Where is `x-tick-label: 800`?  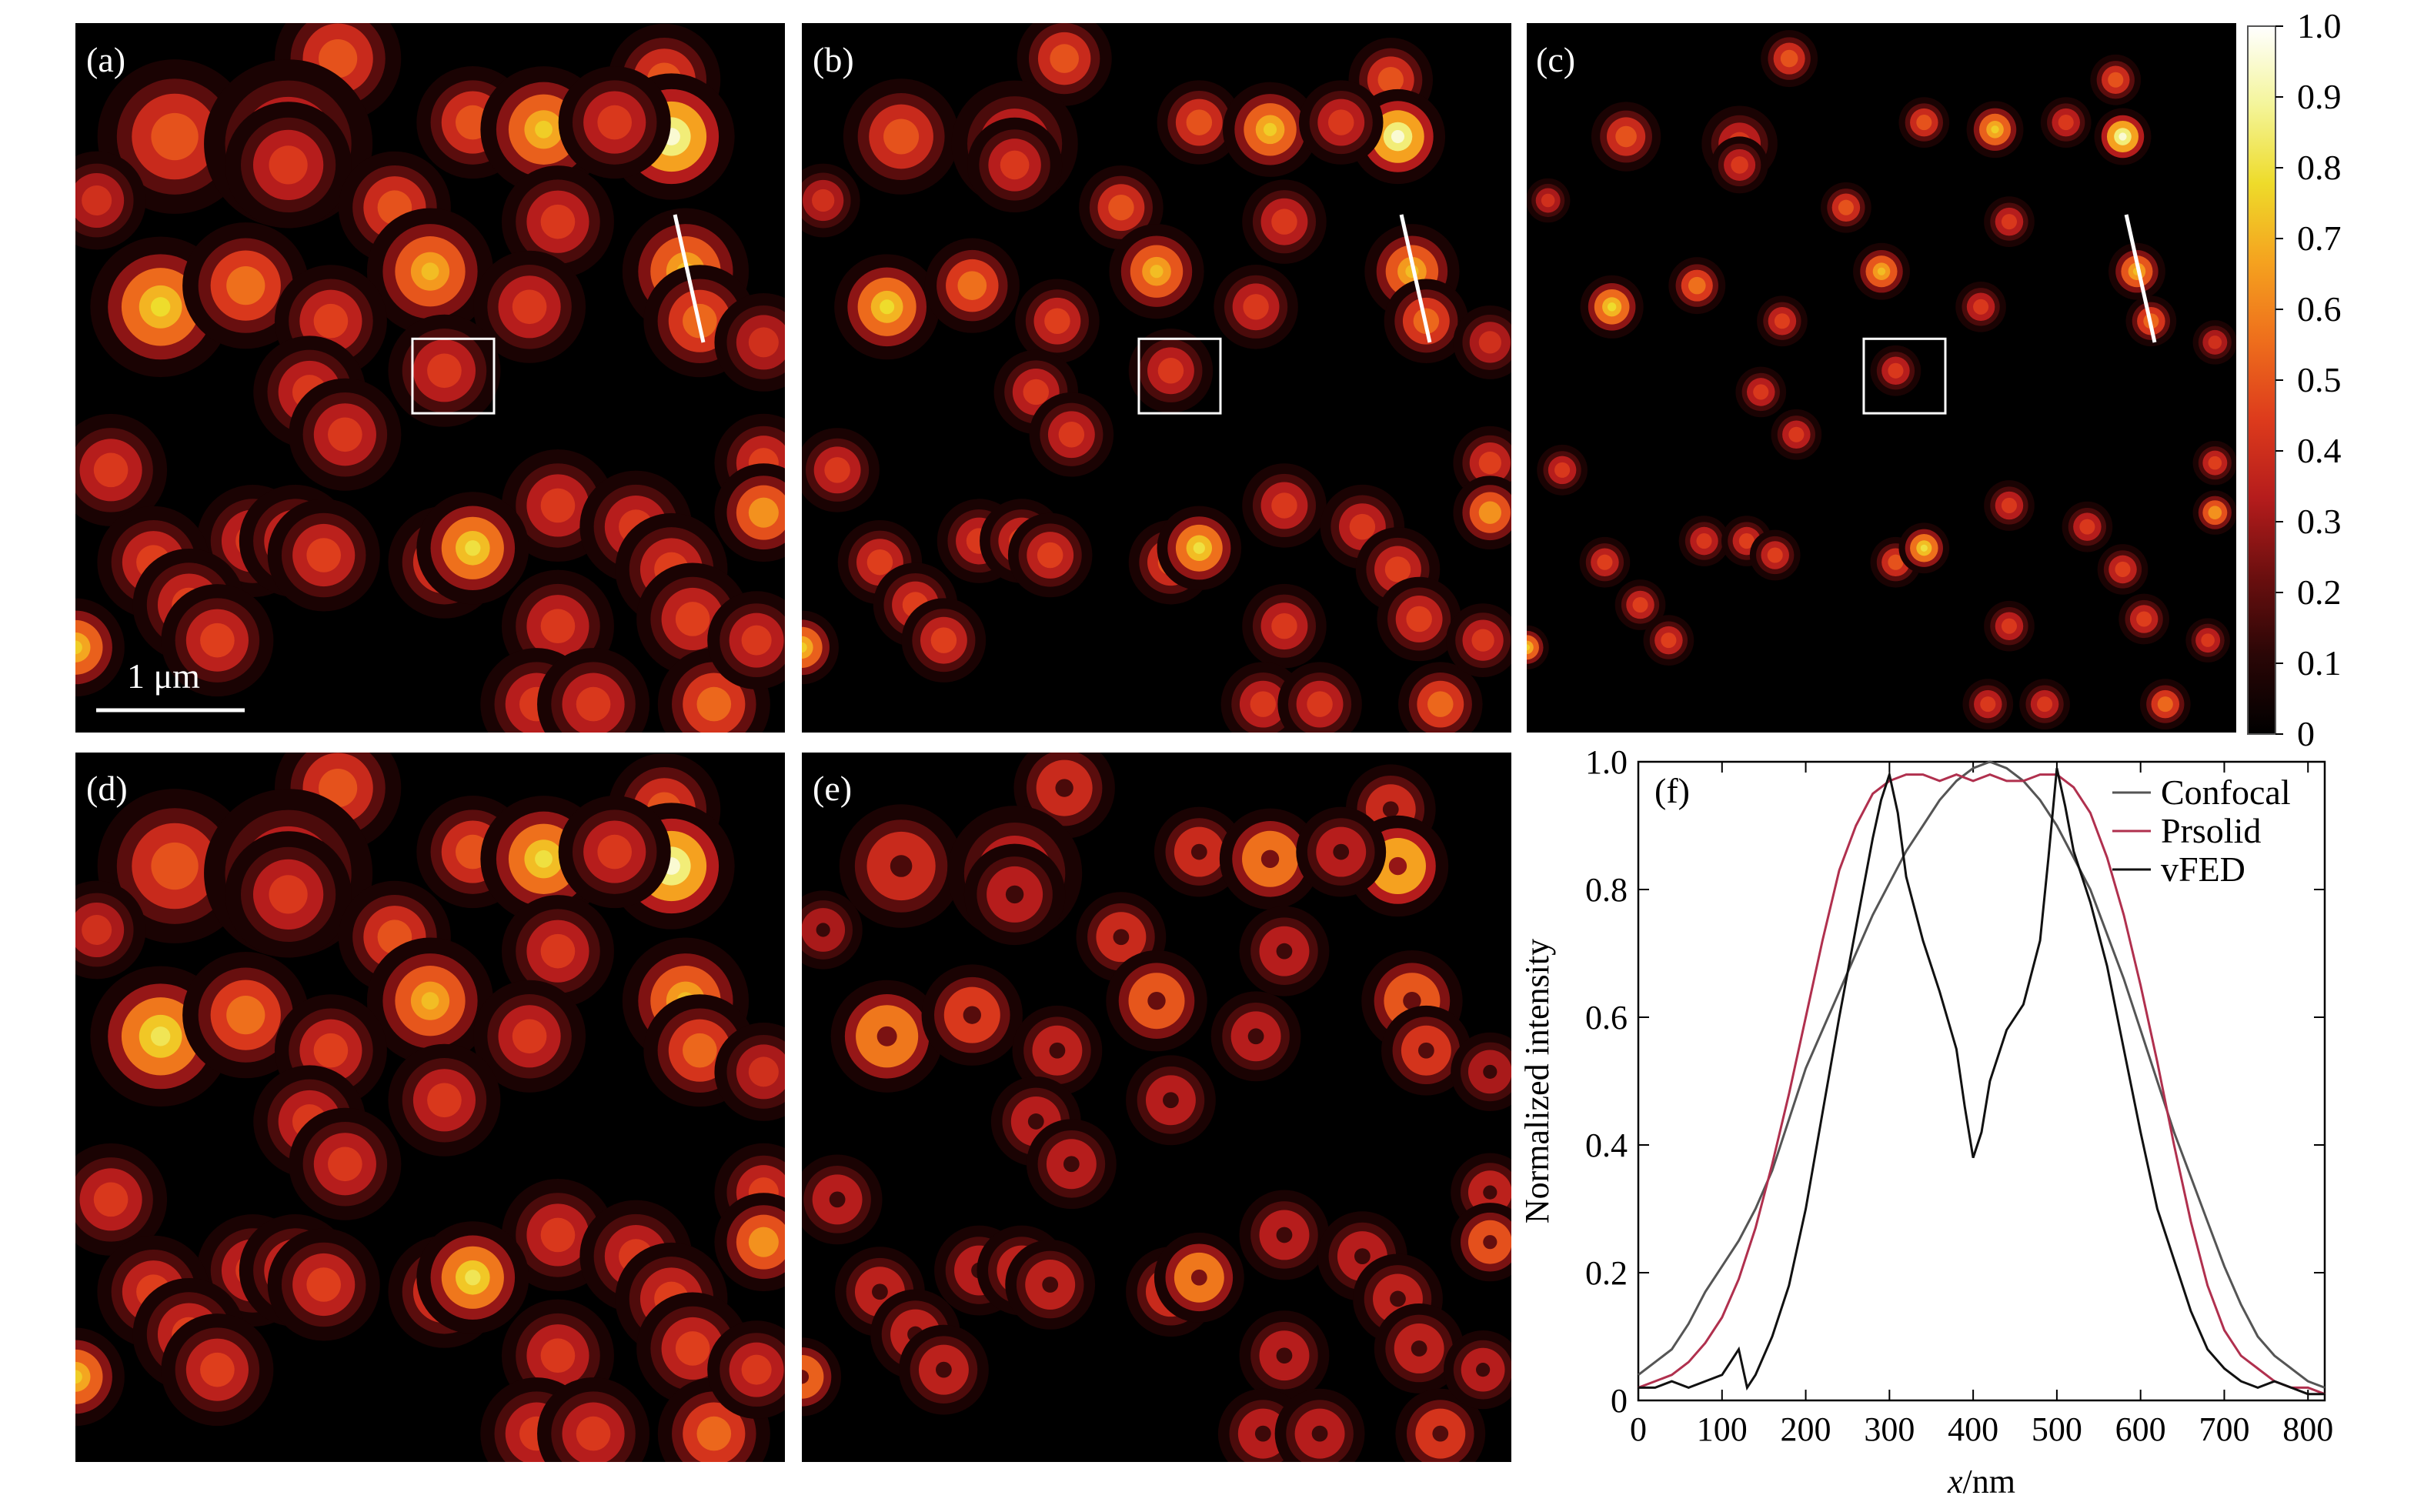 x-tick-label: 800 is located at coordinates (2307, 1429).